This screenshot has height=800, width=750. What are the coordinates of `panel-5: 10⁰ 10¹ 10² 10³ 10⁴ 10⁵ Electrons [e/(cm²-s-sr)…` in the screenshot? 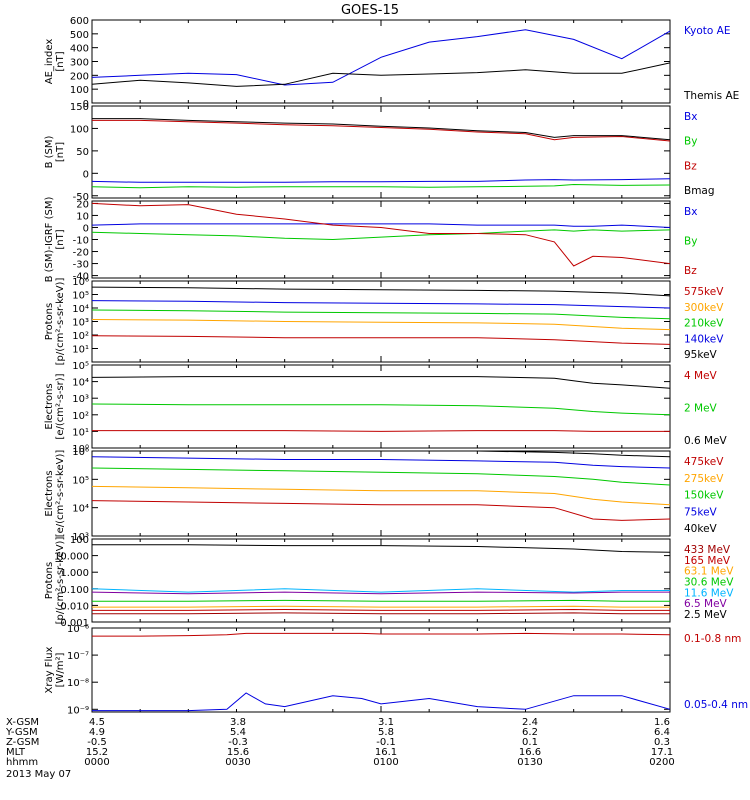 It's located at (386, 408).